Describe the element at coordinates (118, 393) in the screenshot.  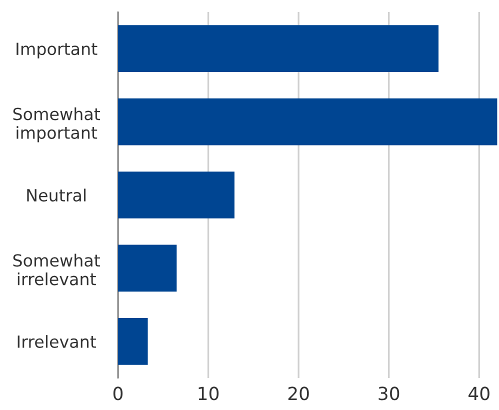
I see `x-tick-label: 0` at that location.